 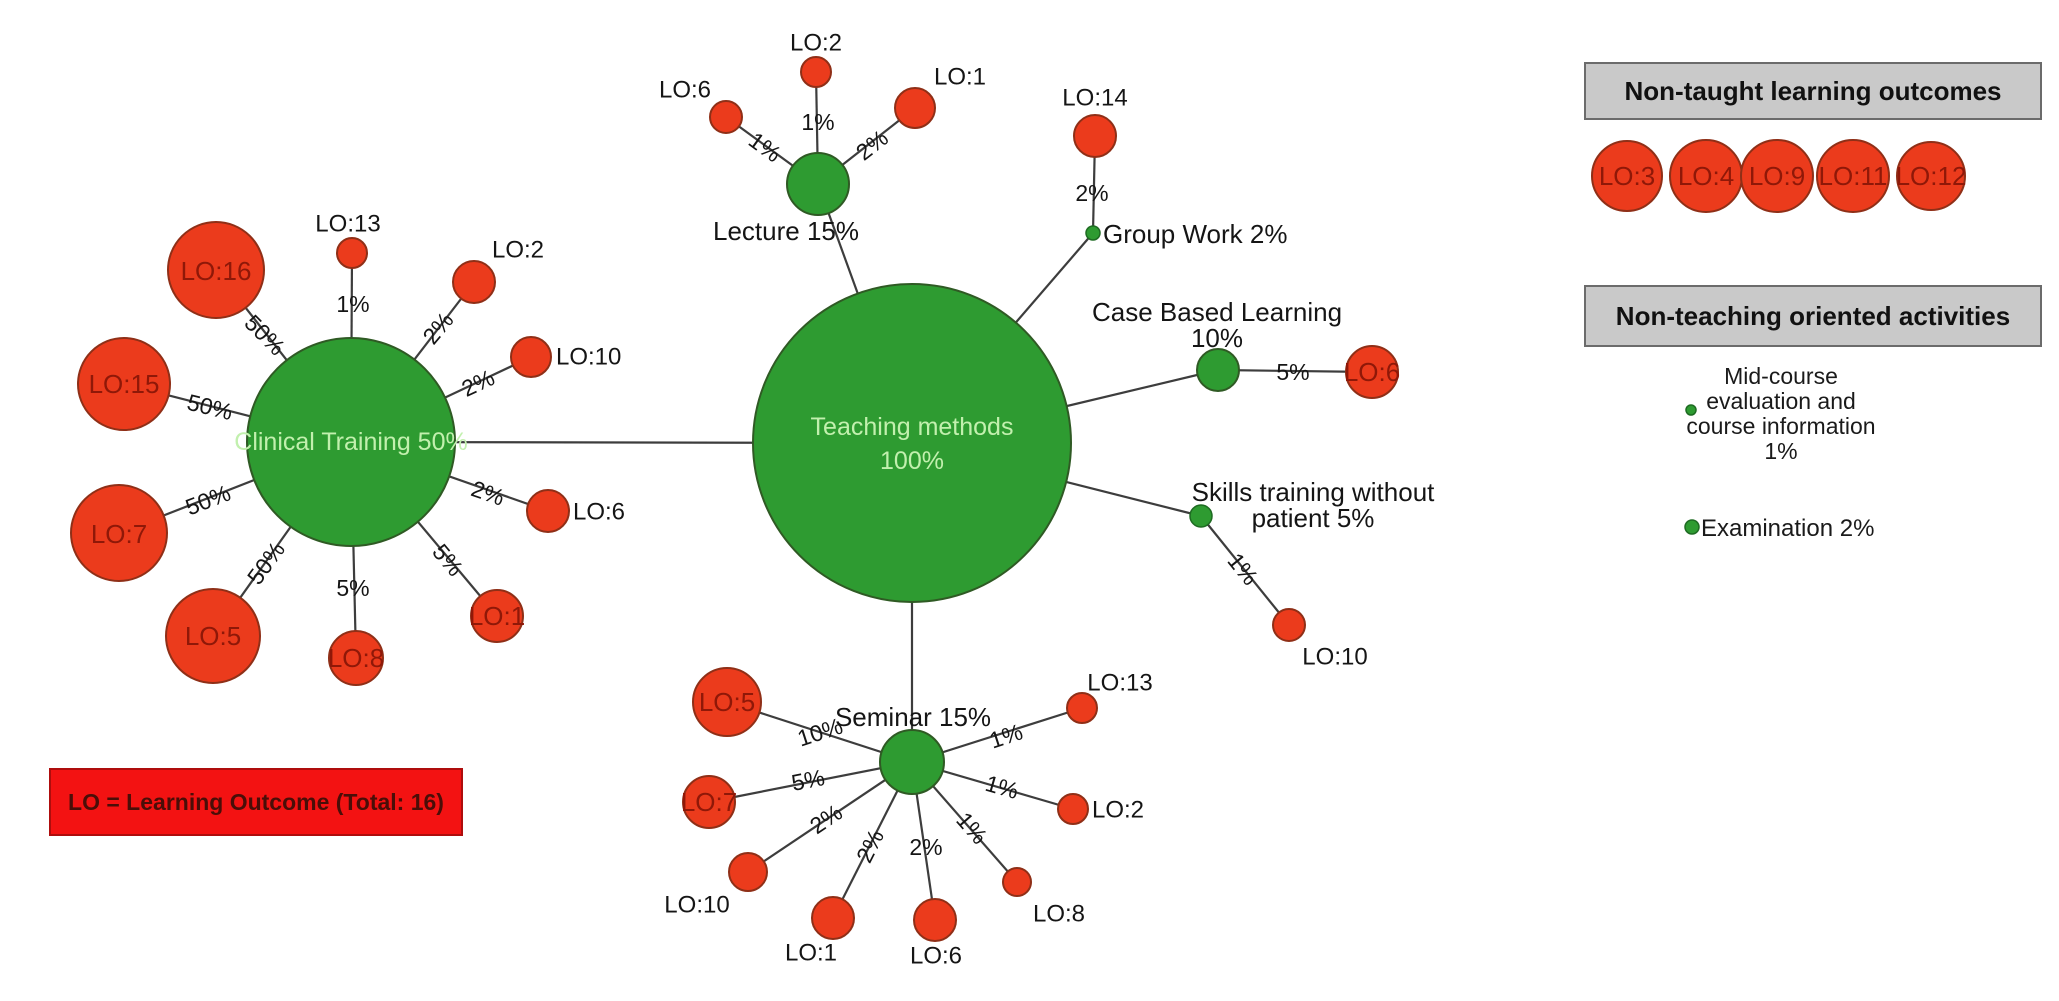 What do you see at coordinates (935, 920) in the screenshot?
I see `node-seminar-lo6` at bounding box center [935, 920].